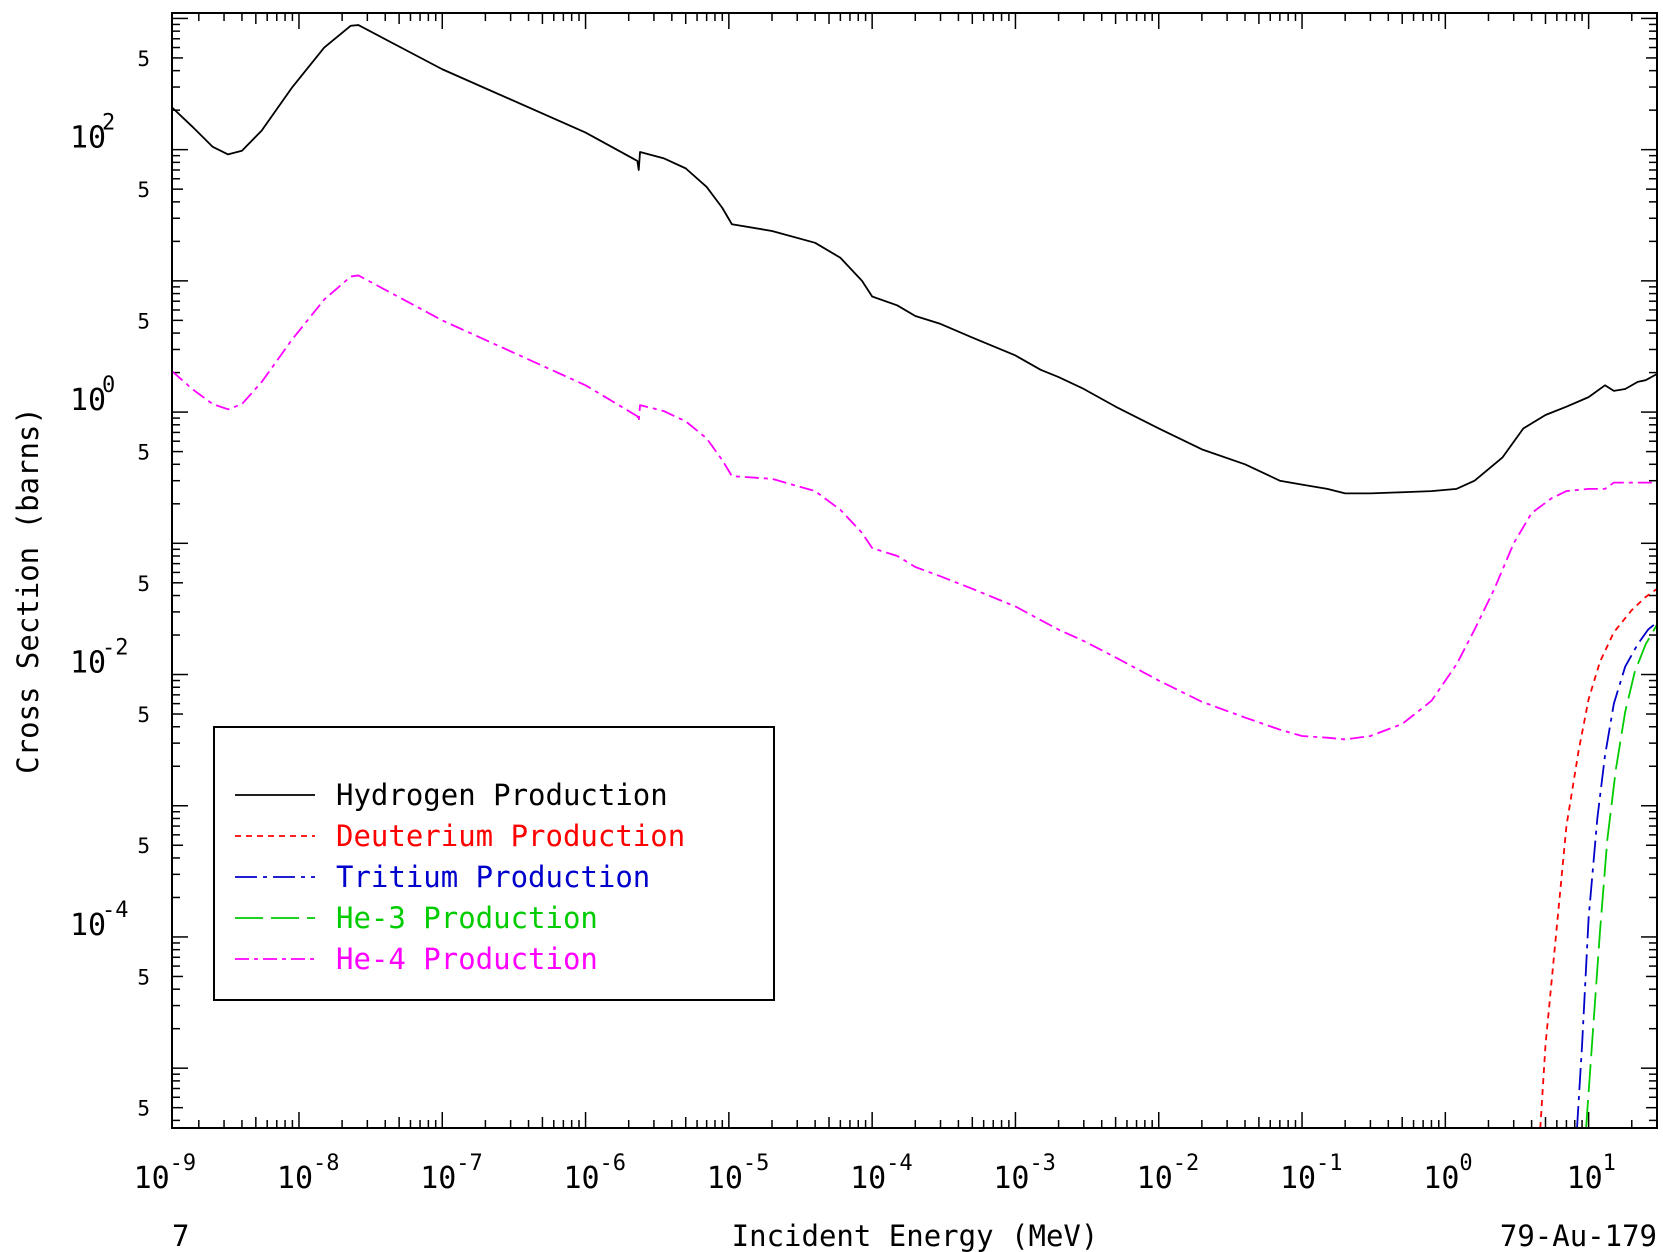 The height and width of the screenshot is (1252, 1663). I want to click on legend-label: Deuterium Production, so click(510, 836).